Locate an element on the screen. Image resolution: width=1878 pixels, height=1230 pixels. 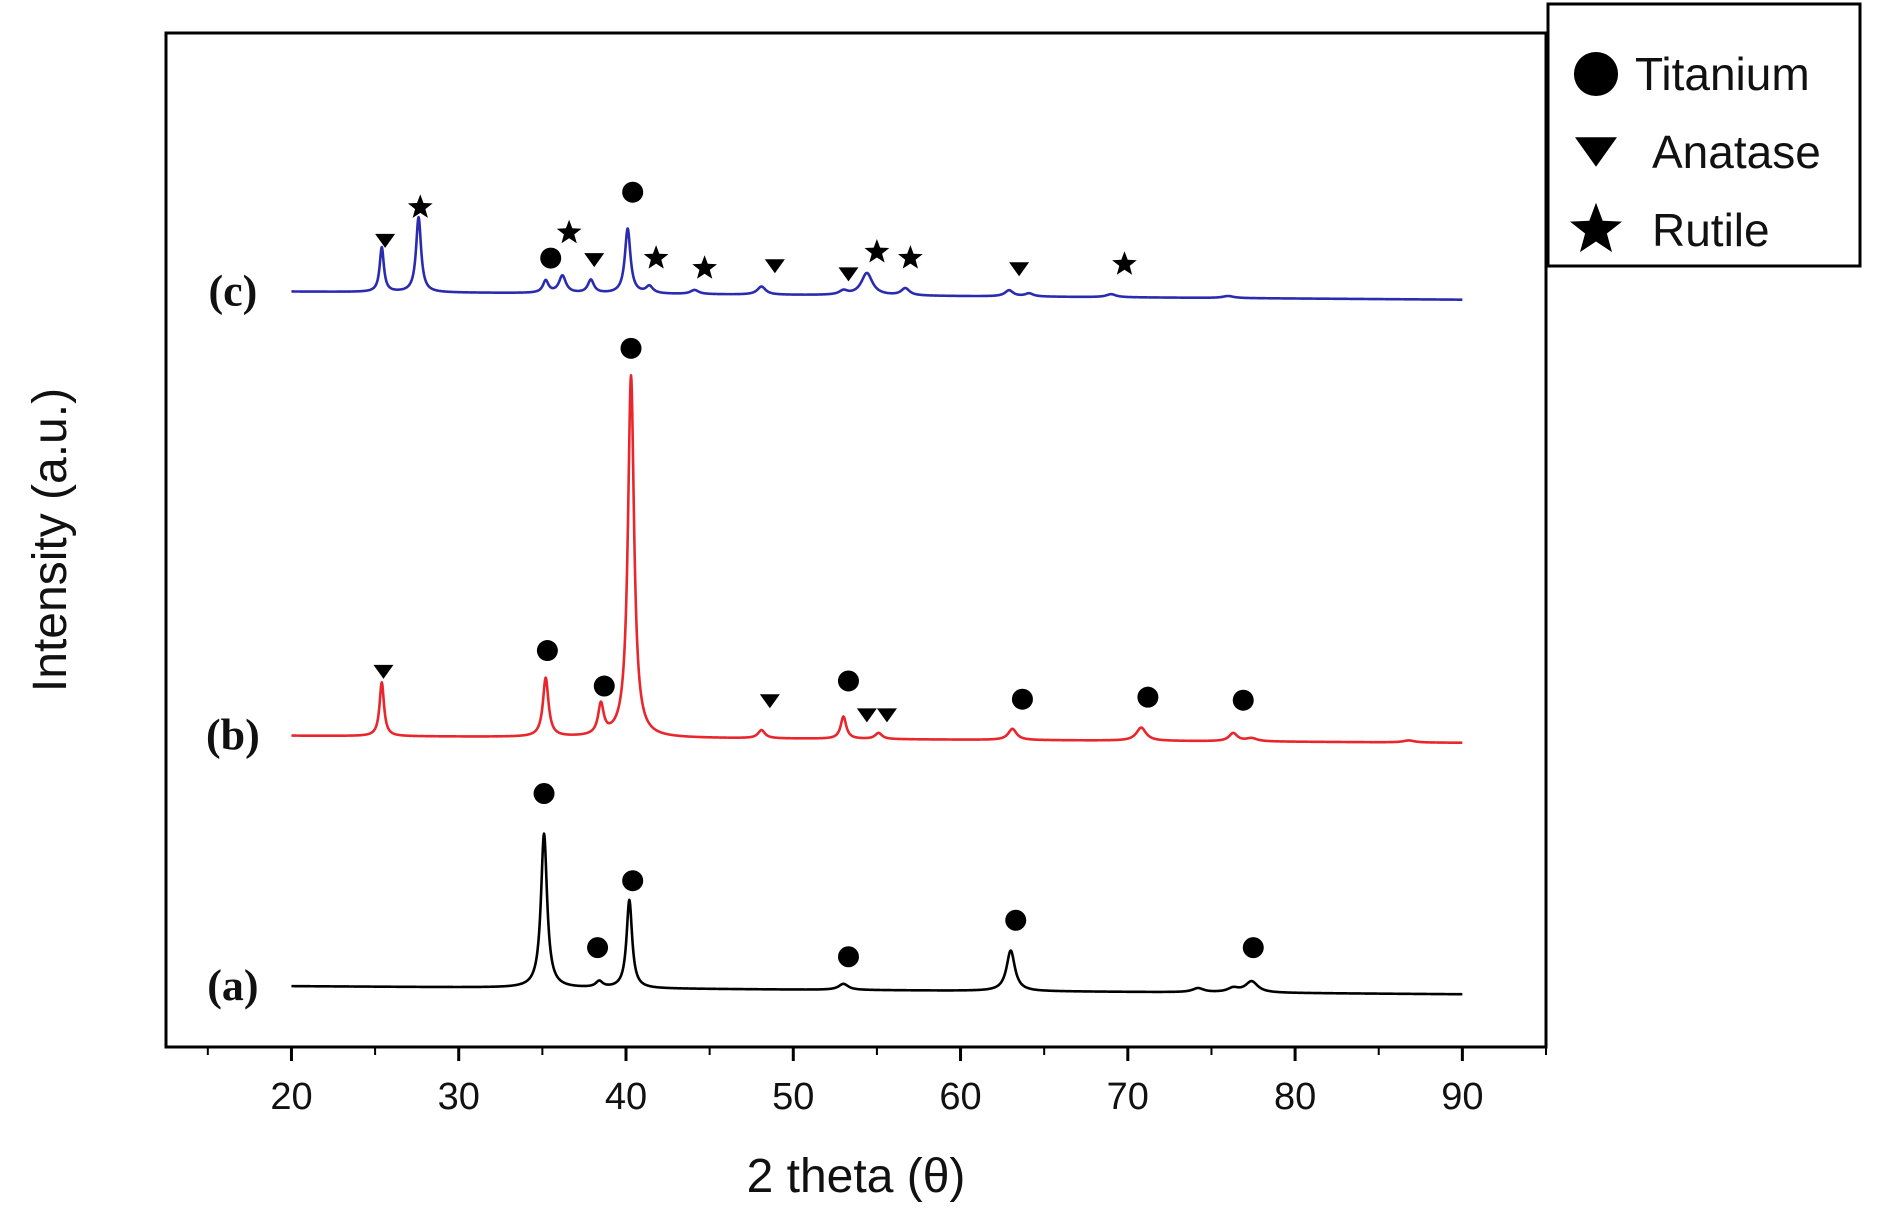
legend-marker-anatase is located at coordinates (1596, 152).